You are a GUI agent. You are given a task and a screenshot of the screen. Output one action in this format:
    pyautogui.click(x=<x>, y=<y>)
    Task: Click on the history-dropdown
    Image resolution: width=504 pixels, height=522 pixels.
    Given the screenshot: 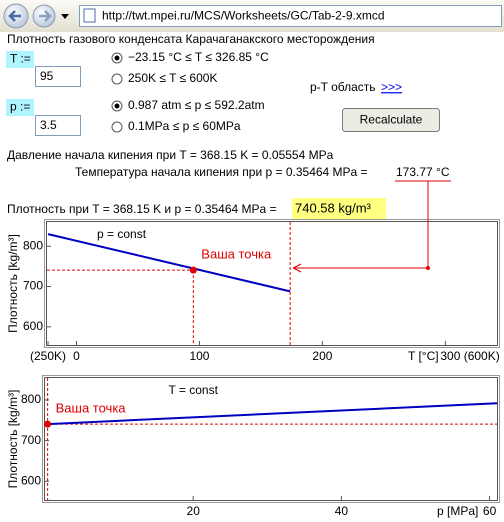 What is the action you would take?
    pyautogui.click(x=65, y=16)
    